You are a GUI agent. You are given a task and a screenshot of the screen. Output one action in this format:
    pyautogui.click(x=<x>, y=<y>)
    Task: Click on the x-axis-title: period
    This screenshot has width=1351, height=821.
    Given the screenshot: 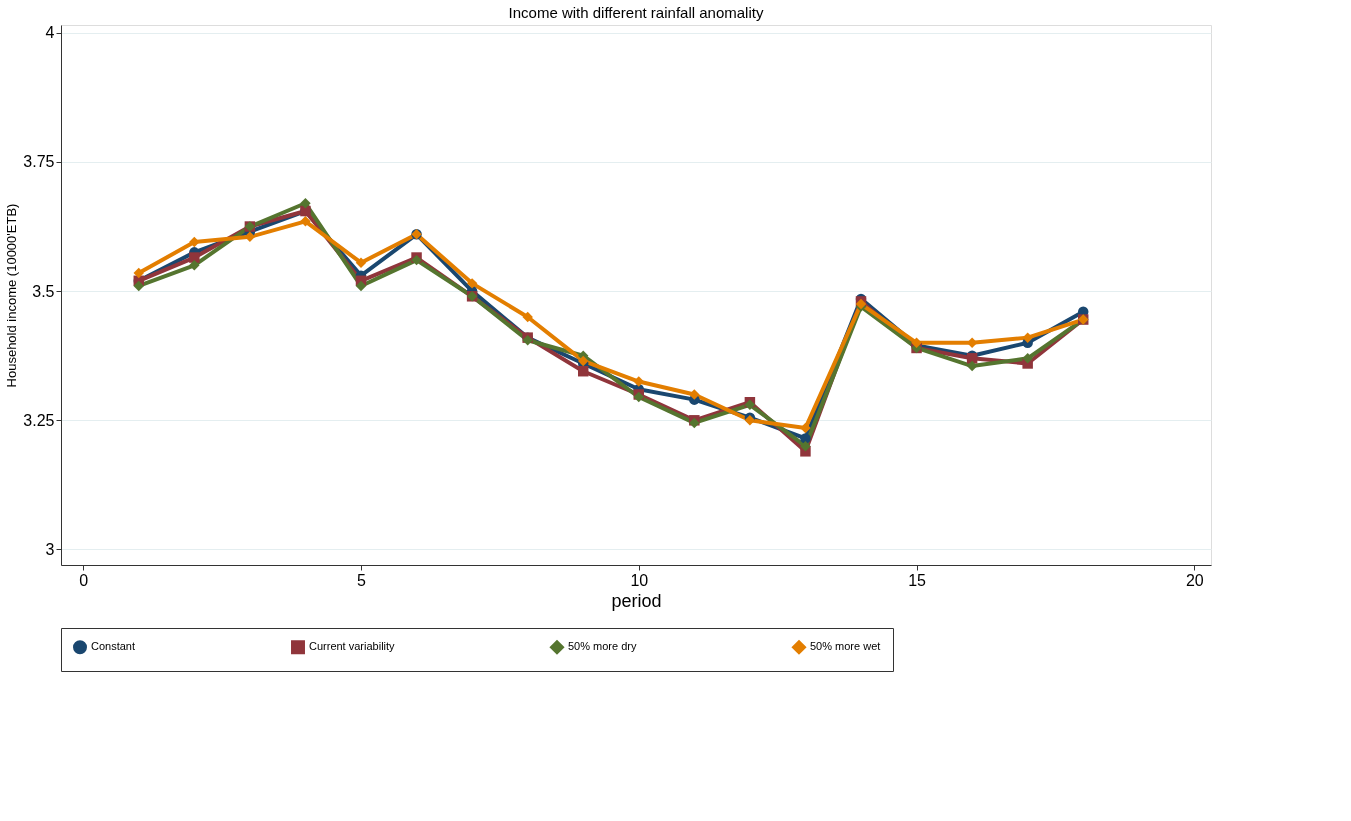 What is the action you would take?
    pyautogui.click(x=636, y=600)
    